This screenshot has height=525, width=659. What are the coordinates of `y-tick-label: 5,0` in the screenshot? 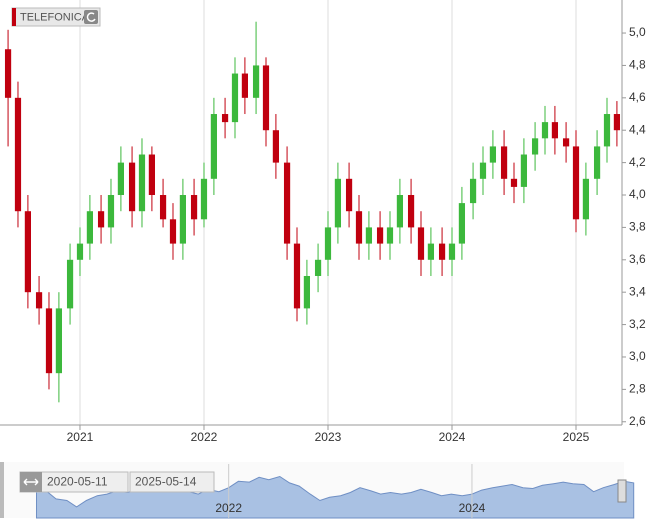 It's located at (637, 32).